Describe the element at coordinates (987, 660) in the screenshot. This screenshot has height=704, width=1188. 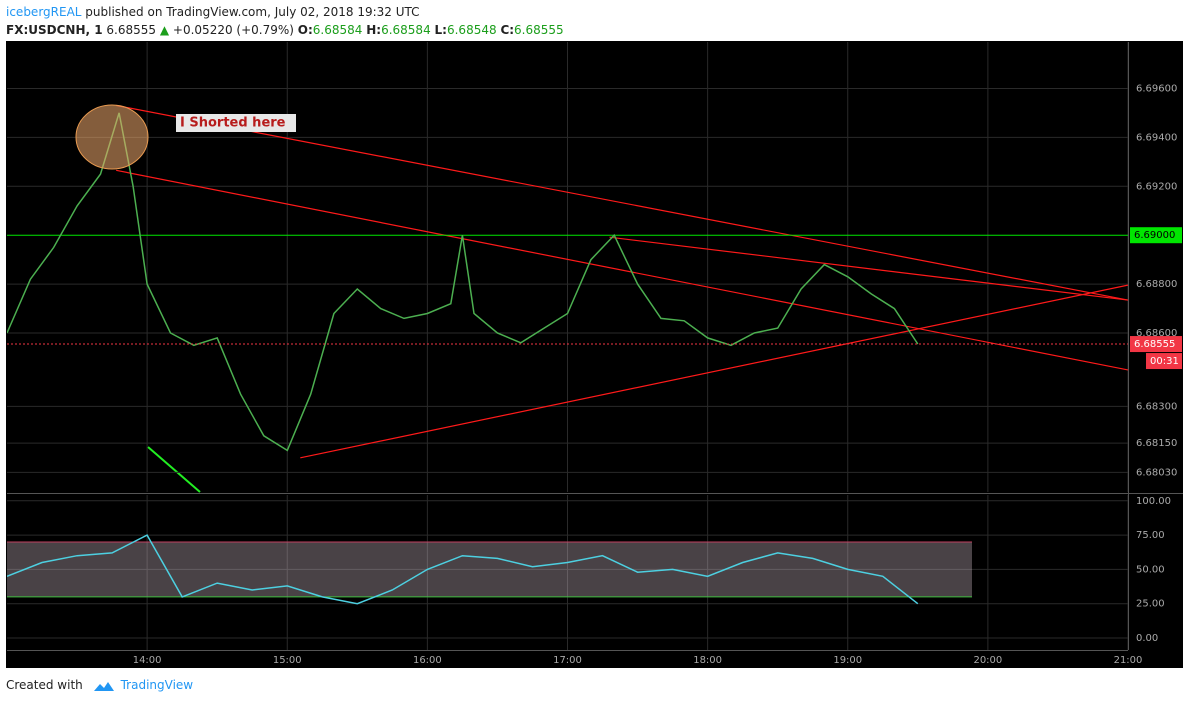
I see `x-tick-label: 20:00` at that location.